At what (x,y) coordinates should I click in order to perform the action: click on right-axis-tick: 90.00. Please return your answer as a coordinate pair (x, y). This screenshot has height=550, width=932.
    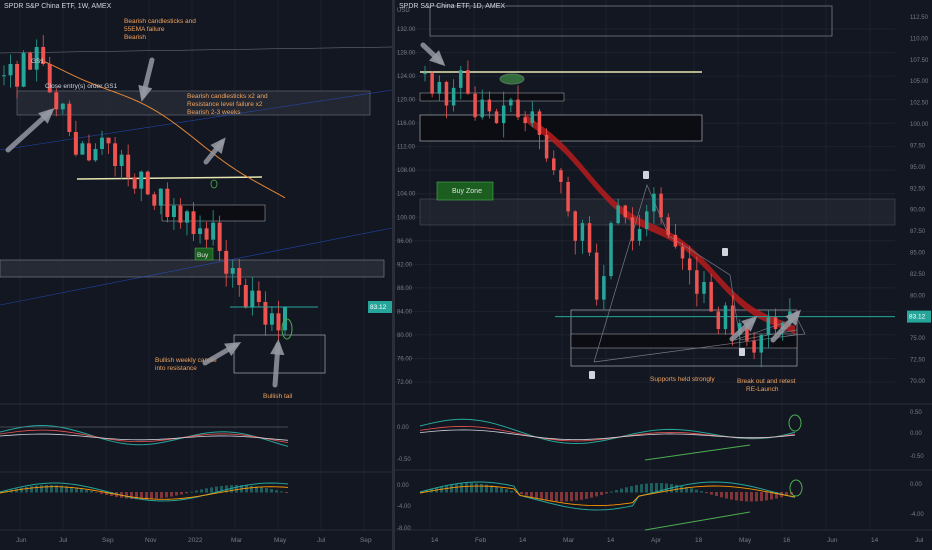
    Looking at the image, I should click on (918, 211).